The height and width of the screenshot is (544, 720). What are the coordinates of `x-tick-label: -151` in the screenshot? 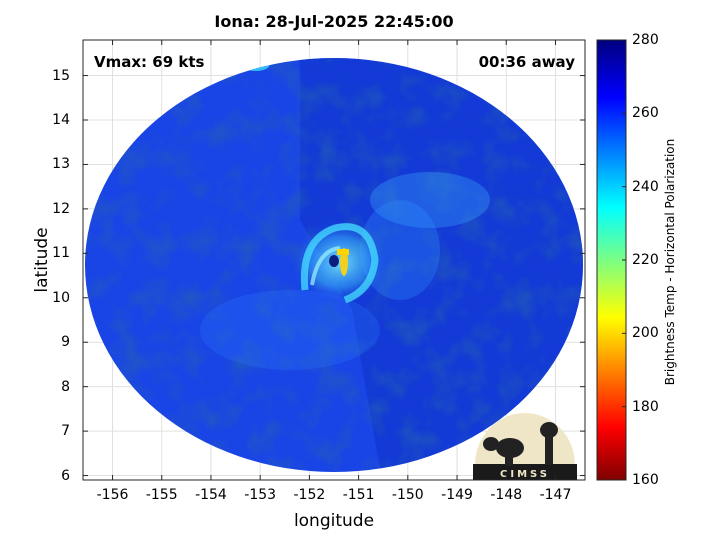 It's located at (358, 495).